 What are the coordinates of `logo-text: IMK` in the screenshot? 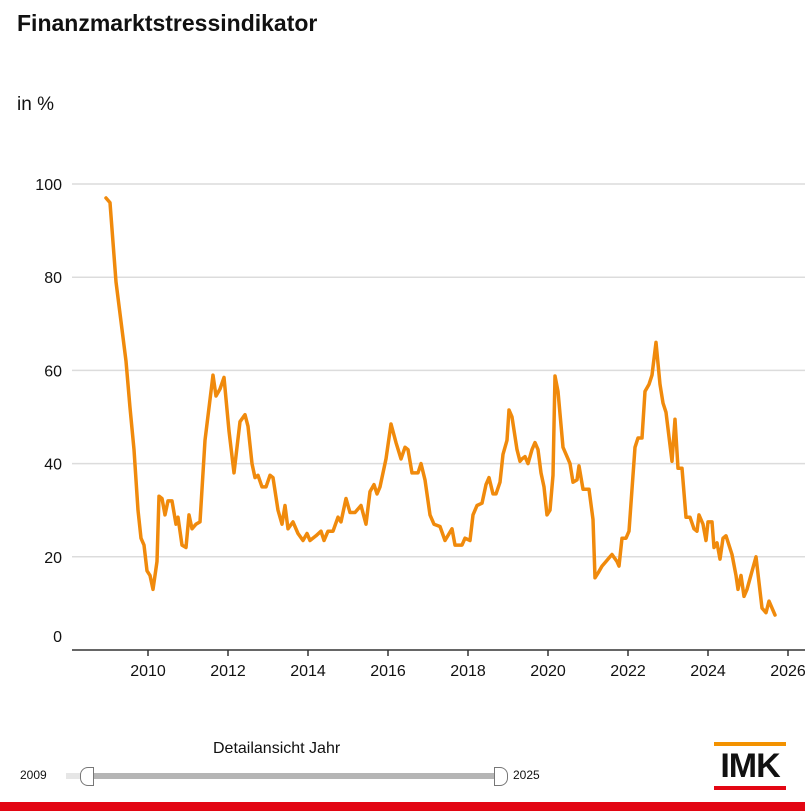 It's located at (750, 766).